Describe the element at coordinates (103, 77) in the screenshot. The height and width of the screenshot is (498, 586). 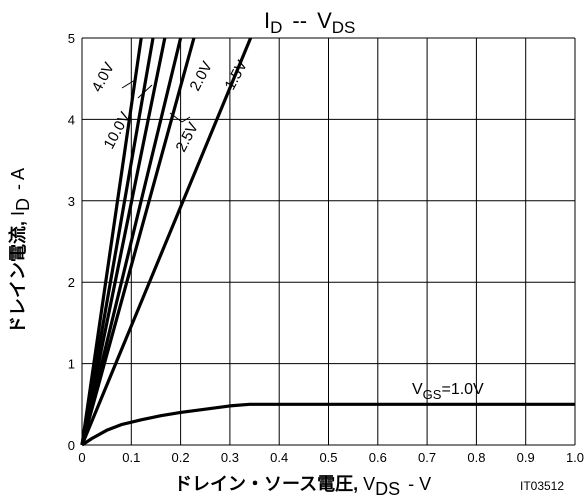
I see `curve-label-4-0v: 4.0V` at that location.